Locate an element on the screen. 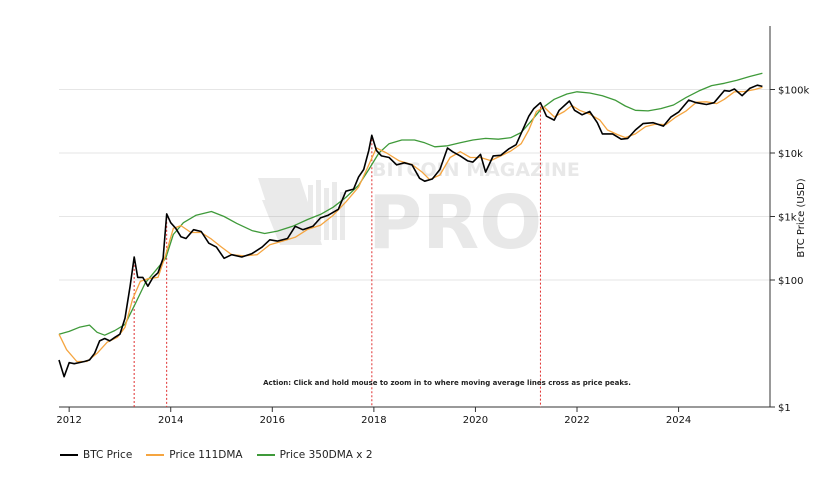 The height and width of the screenshot is (480, 829). legend-item: Price 111DMA is located at coordinates (194, 455).